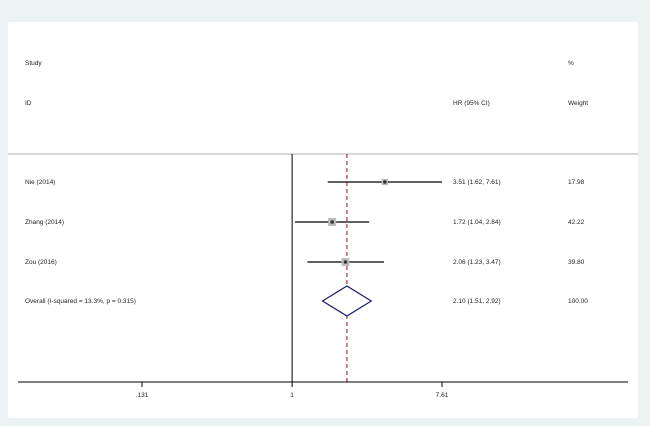  Describe the element at coordinates (305, 262) in the screenshot. I see `study-row: Zou (2016) 2.06 (1.23, 3.47) 39.80` at that location.